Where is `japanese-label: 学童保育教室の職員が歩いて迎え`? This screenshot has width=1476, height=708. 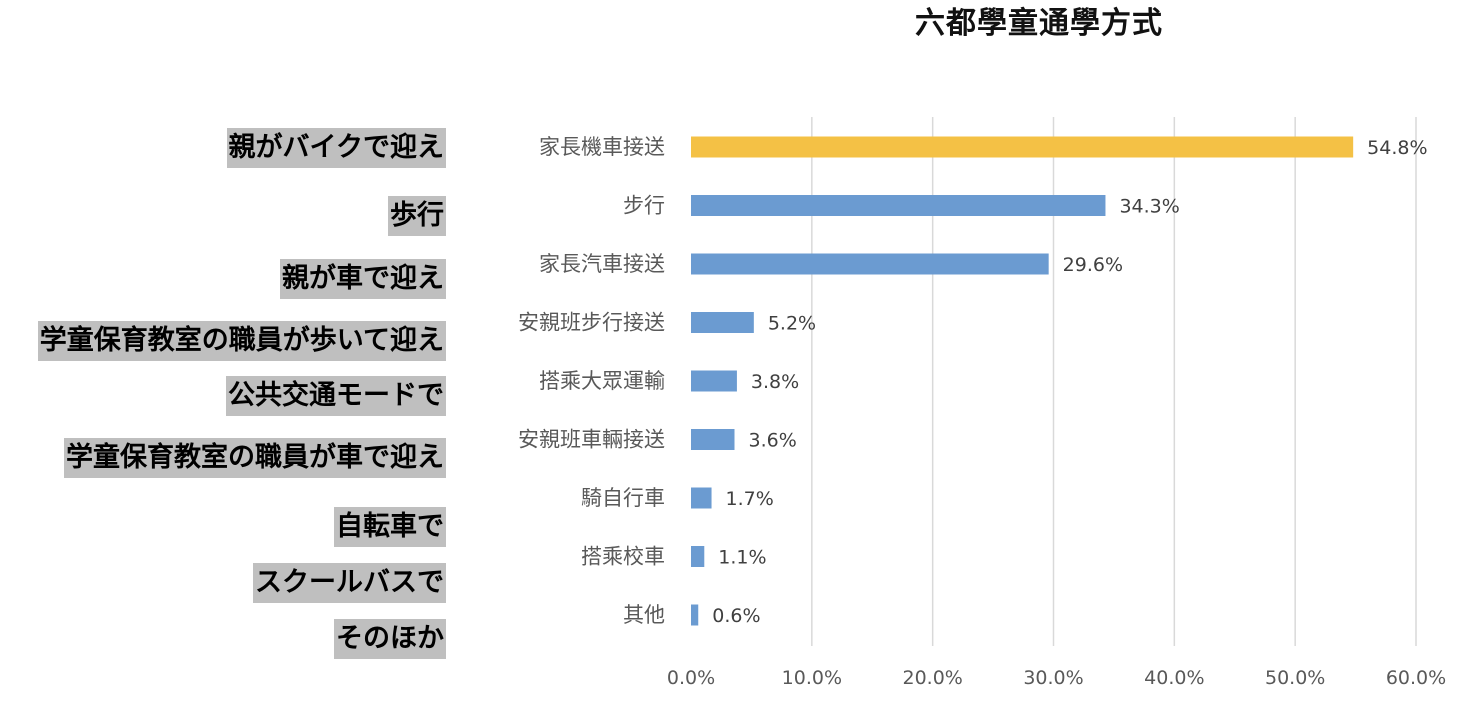 japanese-label: 学童保育教室の職員が歩いて迎え is located at coordinates (241, 341).